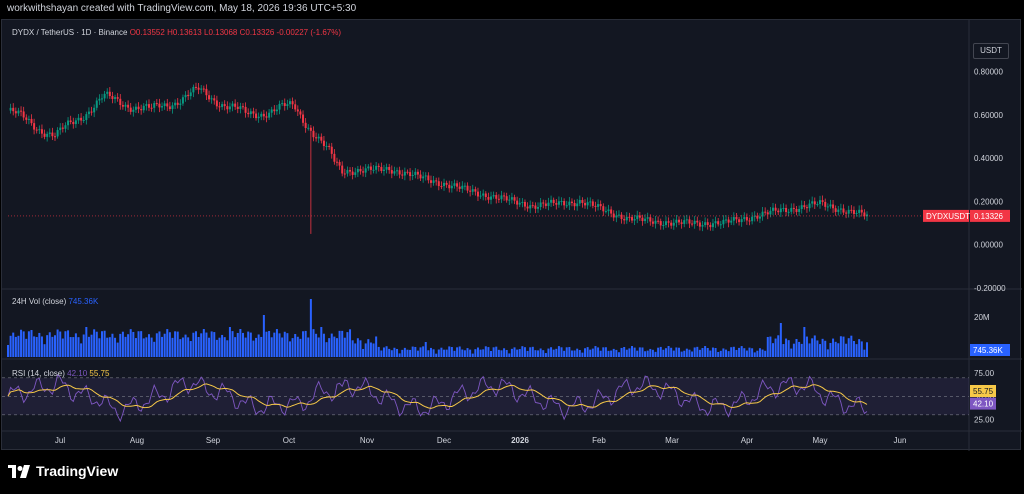 This screenshot has height=494, width=1024. Describe the element at coordinates (20, 471) in the screenshot. I see `tradingview-logo-icon` at that location.